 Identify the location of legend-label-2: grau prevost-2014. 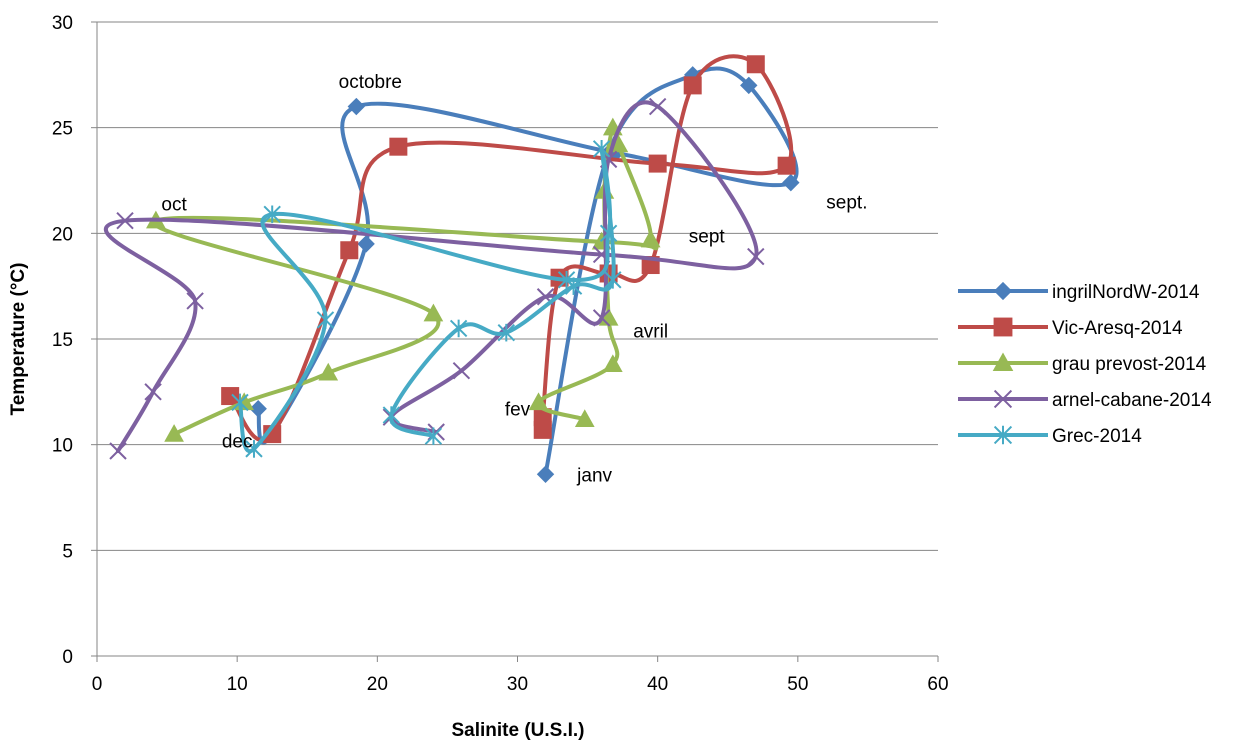
(1129, 364).